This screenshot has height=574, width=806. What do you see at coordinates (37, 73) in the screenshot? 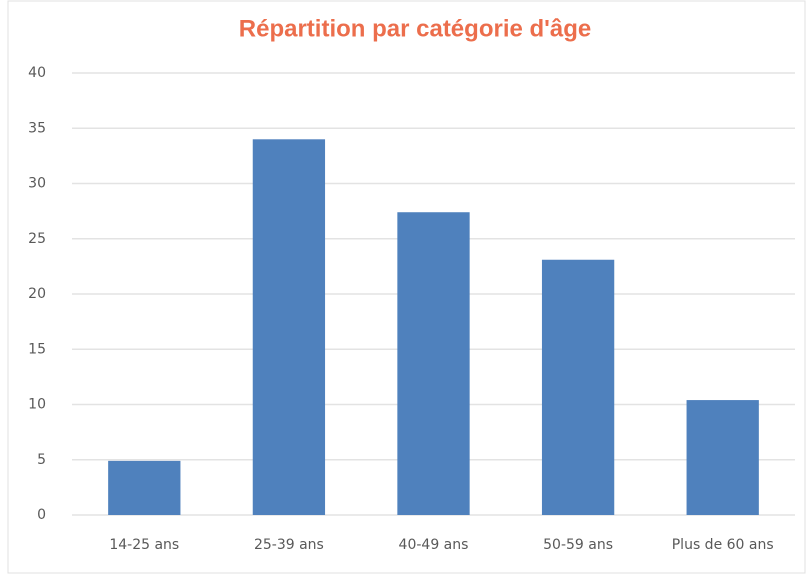
I see `y-tick-label: 40` at bounding box center [37, 73].